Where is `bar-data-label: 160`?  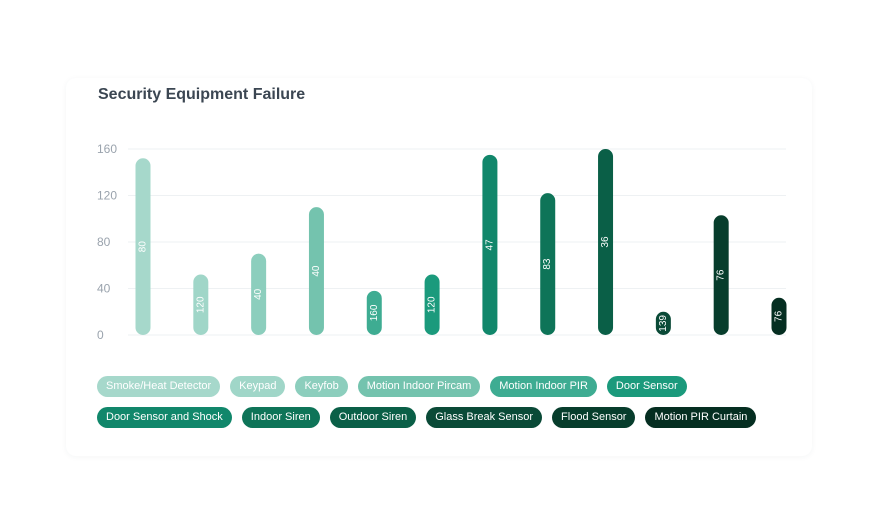
bar-data-label: 160 is located at coordinates (374, 312).